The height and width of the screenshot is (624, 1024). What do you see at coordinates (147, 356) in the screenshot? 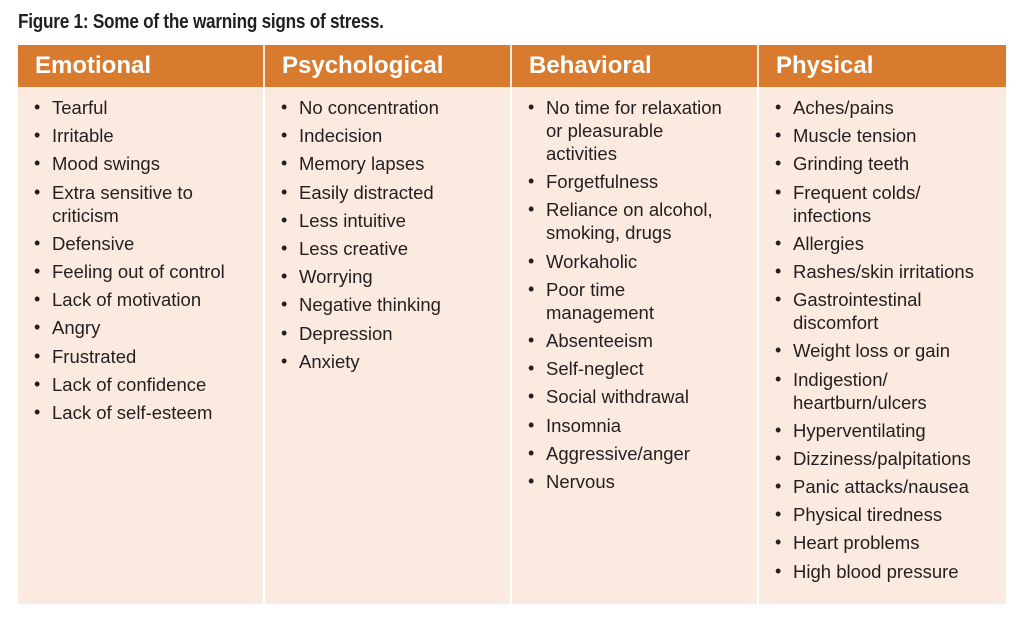
I see `list-item: Frustrated` at bounding box center [147, 356].